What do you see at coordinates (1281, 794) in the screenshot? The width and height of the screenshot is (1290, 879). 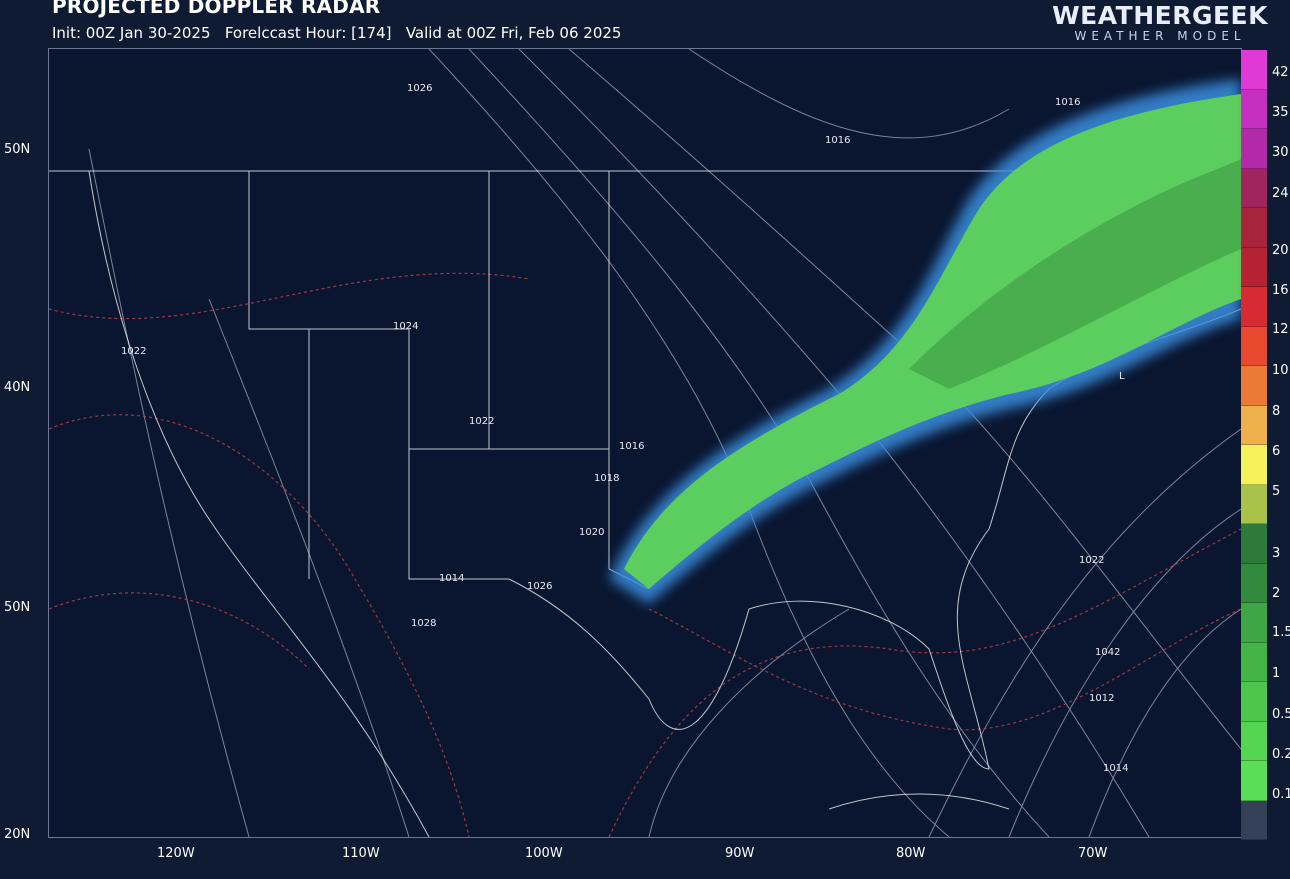 I see `legend-label: 0.1` at bounding box center [1281, 794].